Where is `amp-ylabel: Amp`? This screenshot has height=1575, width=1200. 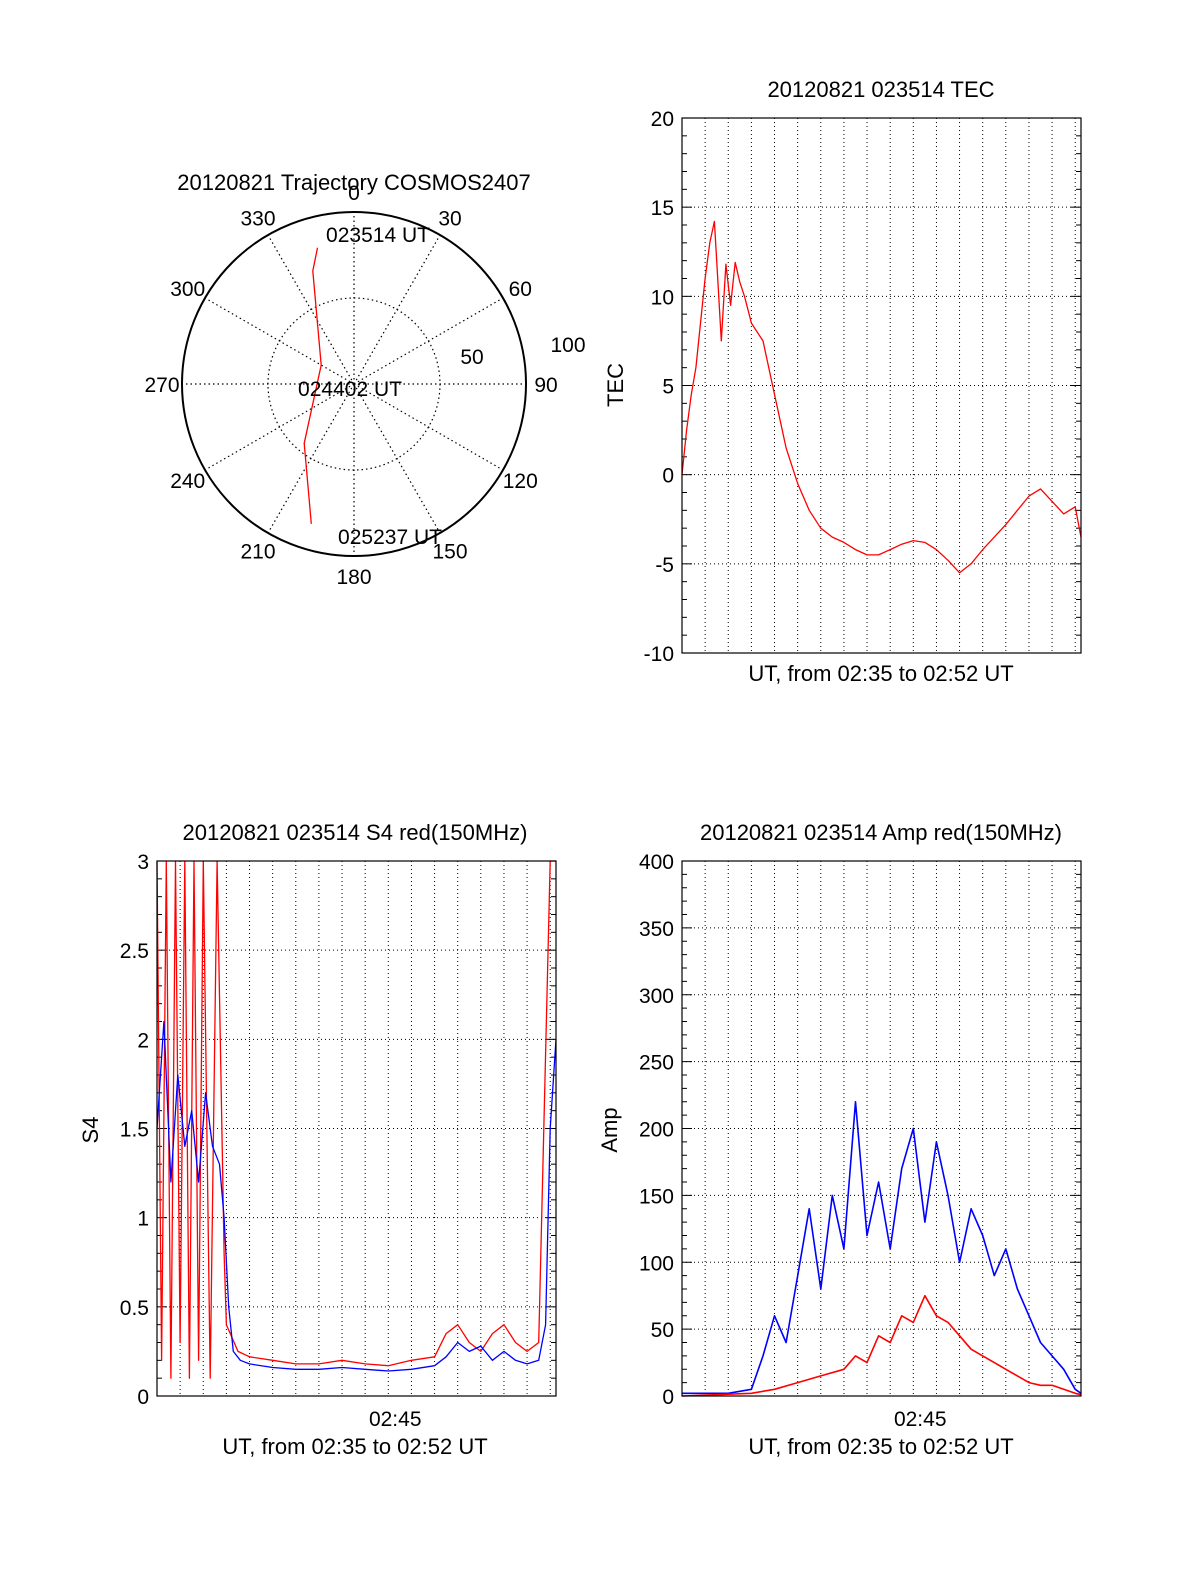
amp-ylabel: Amp is located at coordinates (609, 1129).